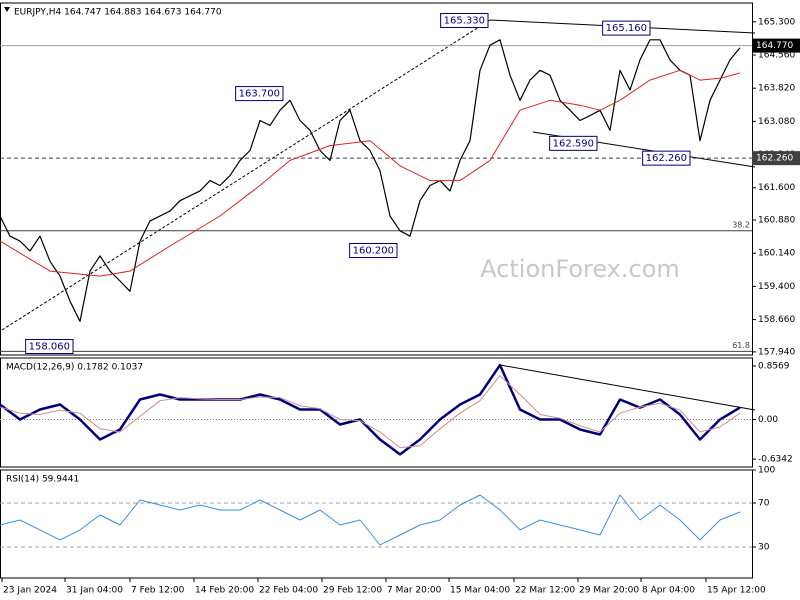 The width and height of the screenshot is (800, 600). I want to click on y-tick-label: 164.560, so click(776, 56).